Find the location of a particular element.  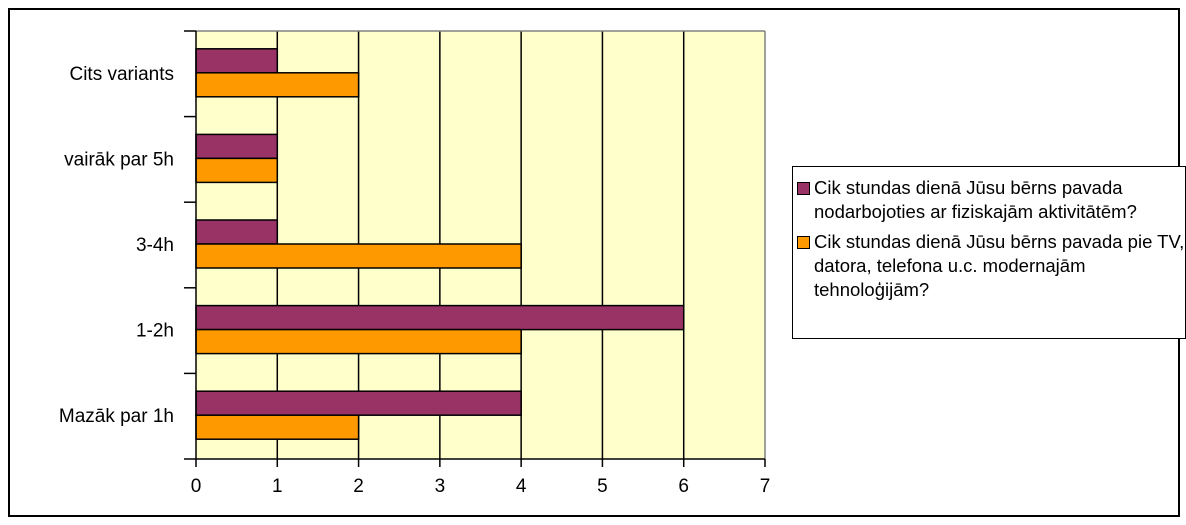

x-tick-label: 1 is located at coordinates (277, 486).